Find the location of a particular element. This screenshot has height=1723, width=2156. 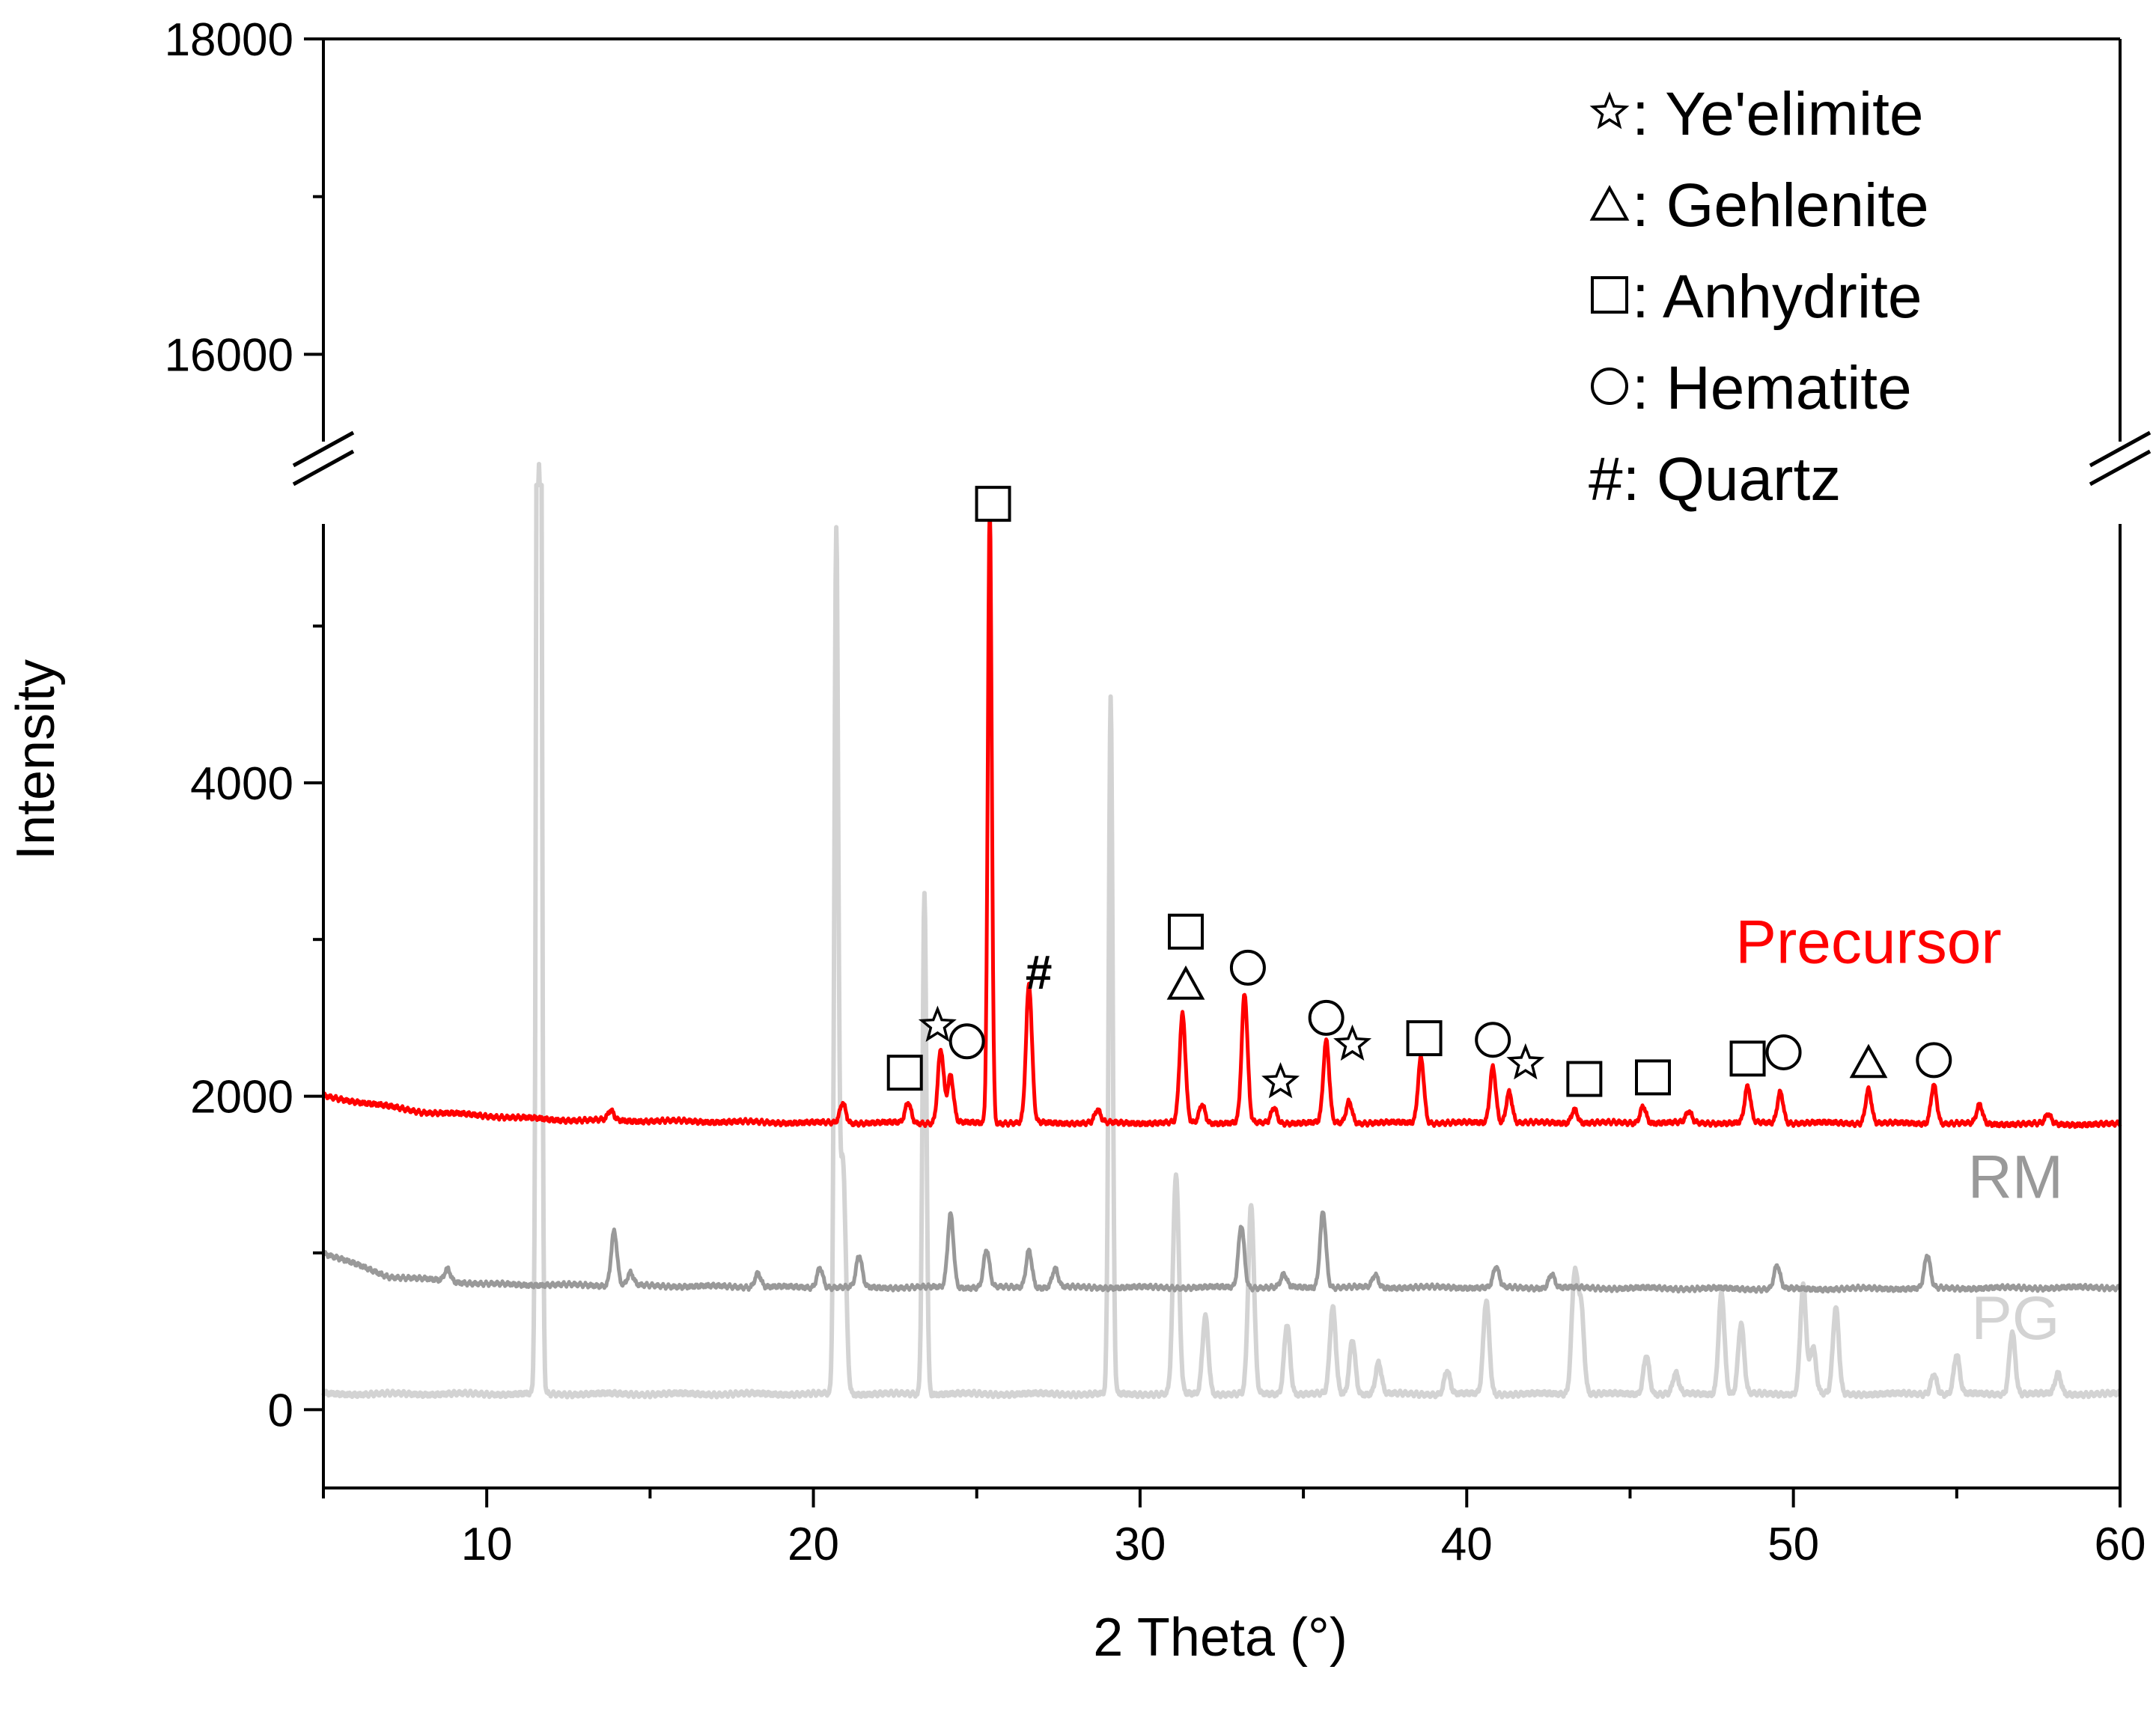

series-label-precursor: Precursor is located at coordinates (1868, 943).